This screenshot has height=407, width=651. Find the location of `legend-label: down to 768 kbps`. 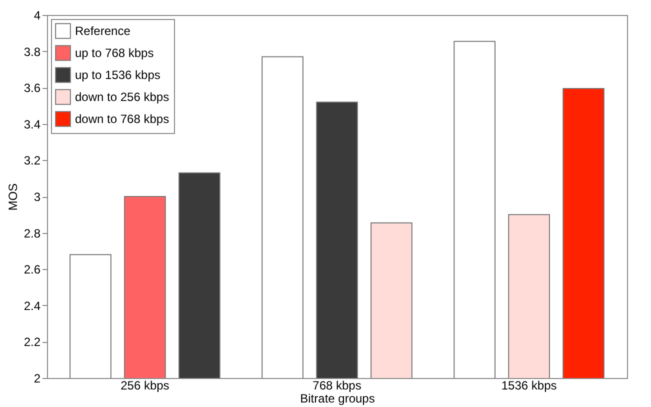

legend-label: down to 768 kbps is located at coordinates (122, 119).